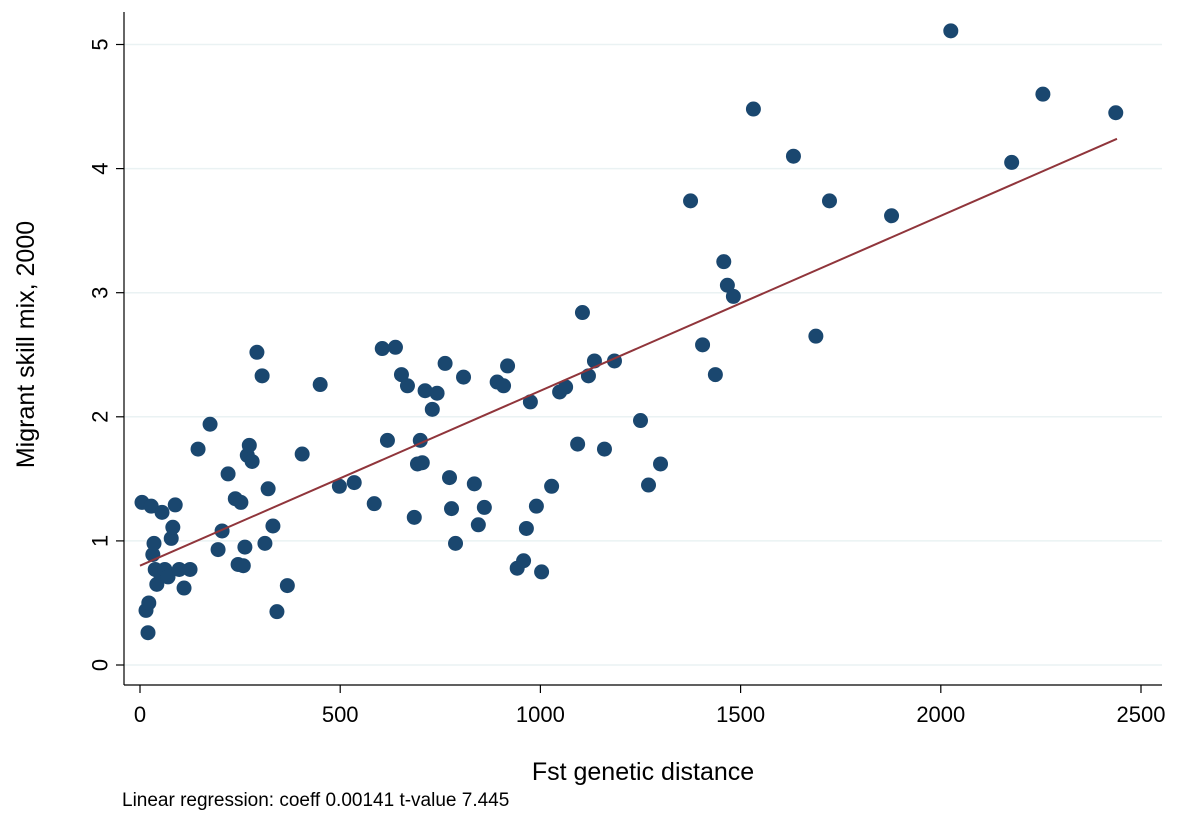 The image size is (1184, 825). Describe the element at coordinates (100, 541) in the screenshot. I see `y-tick-label: 1` at that location.